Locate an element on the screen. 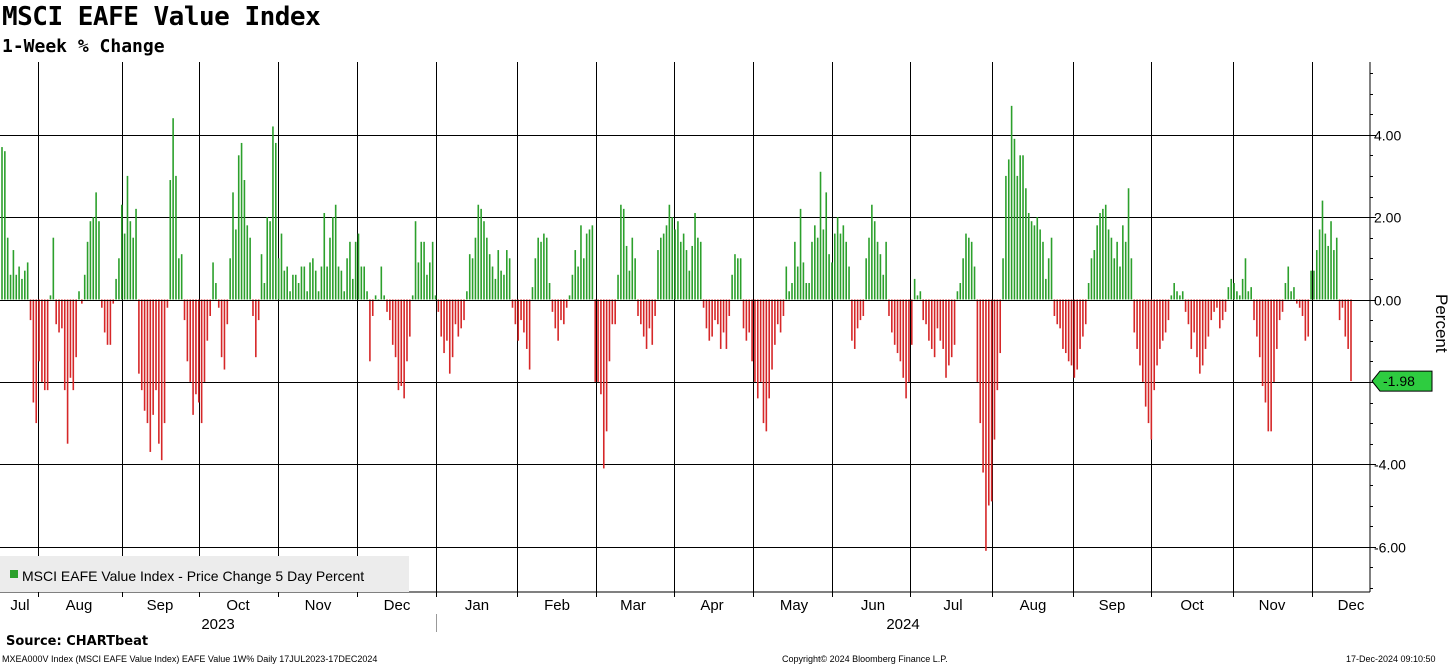  x-tick-label: Jan is located at coordinates (477, 605).